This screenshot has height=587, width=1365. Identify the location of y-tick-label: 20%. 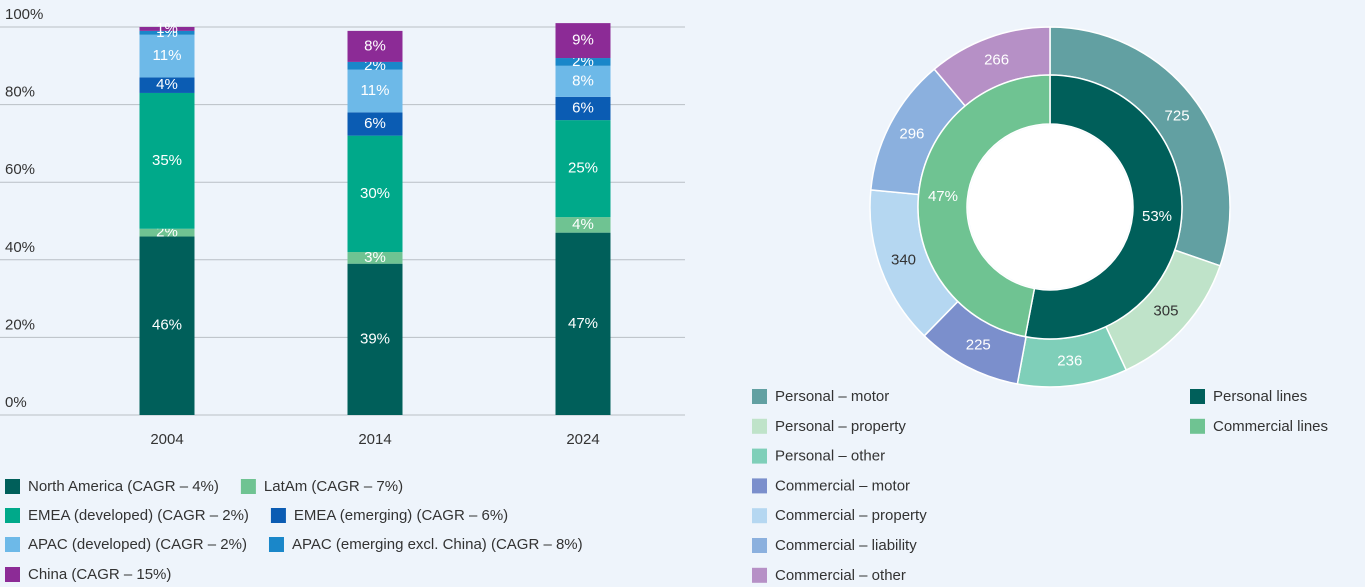
(20, 324).